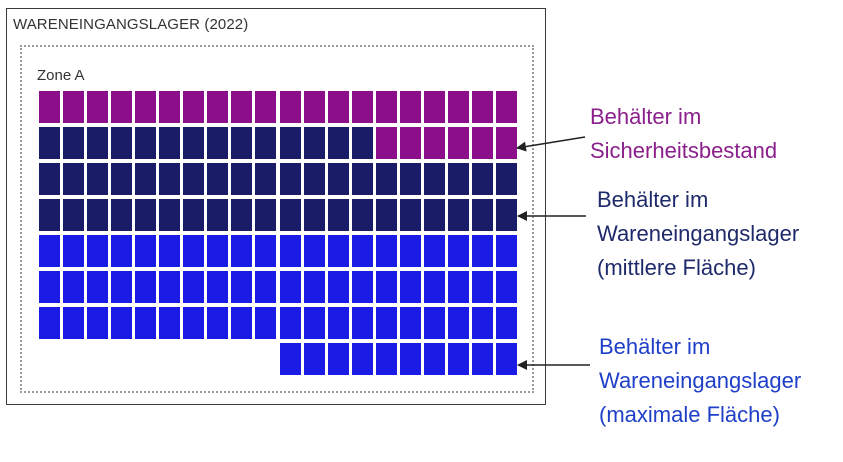 The image size is (843, 462). Describe the element at coordinates (655, 346) in the screenshot. I see `annotation-line: Behälter im` at that location.